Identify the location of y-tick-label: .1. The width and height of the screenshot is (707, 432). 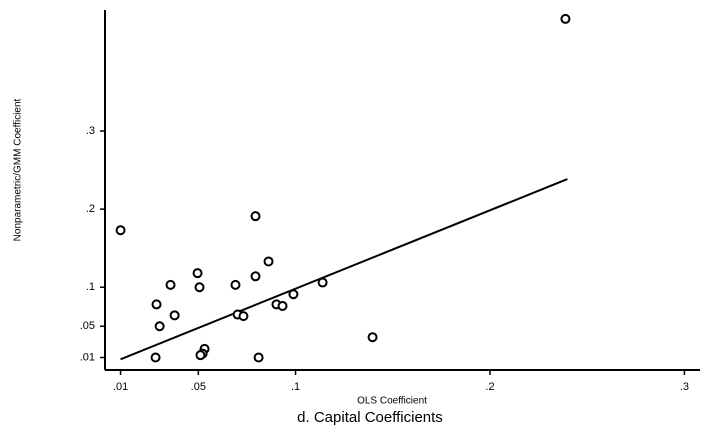
(90, 287).